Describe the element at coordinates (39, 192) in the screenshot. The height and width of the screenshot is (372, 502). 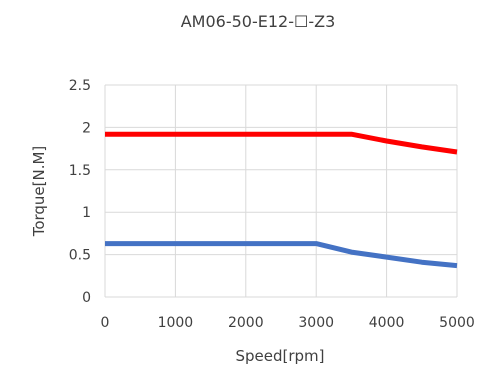
I see `y-axis-title: Torque[N.M]` at that location.